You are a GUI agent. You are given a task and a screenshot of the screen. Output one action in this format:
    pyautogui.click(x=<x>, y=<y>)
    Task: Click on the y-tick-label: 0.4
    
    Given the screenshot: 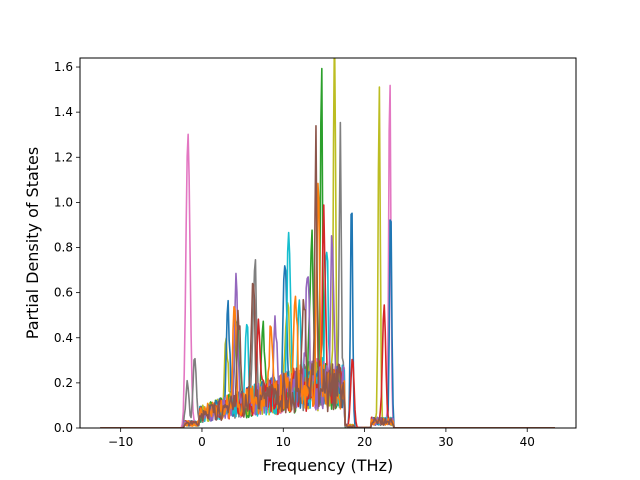 What is the action you would take?
    pyautogui.click(x=63, y=338)
    